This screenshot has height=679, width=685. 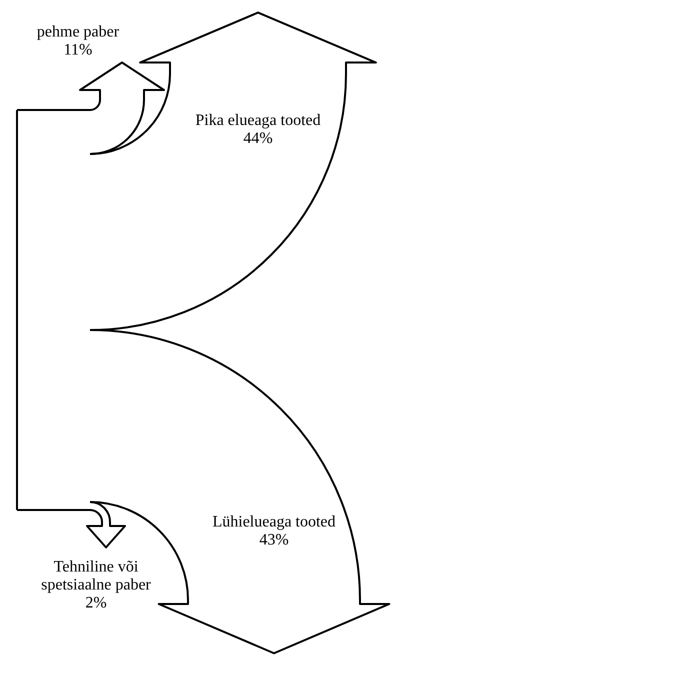 I want to click on data-label: 11%, so click(x=78, y=50).